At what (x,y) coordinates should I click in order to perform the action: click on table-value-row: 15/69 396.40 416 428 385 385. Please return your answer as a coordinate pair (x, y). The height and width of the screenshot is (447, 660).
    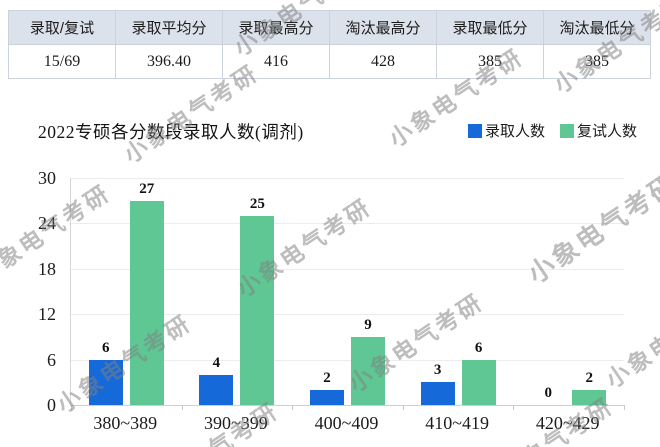
    Looking at the image, I should click on (329, 61).